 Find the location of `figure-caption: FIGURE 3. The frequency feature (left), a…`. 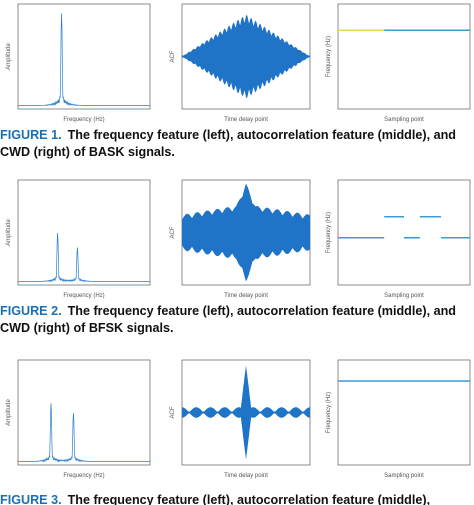

figure-caption: FIGURE 3. The frequency feature (left), a… is located at coordinates (237, 498).